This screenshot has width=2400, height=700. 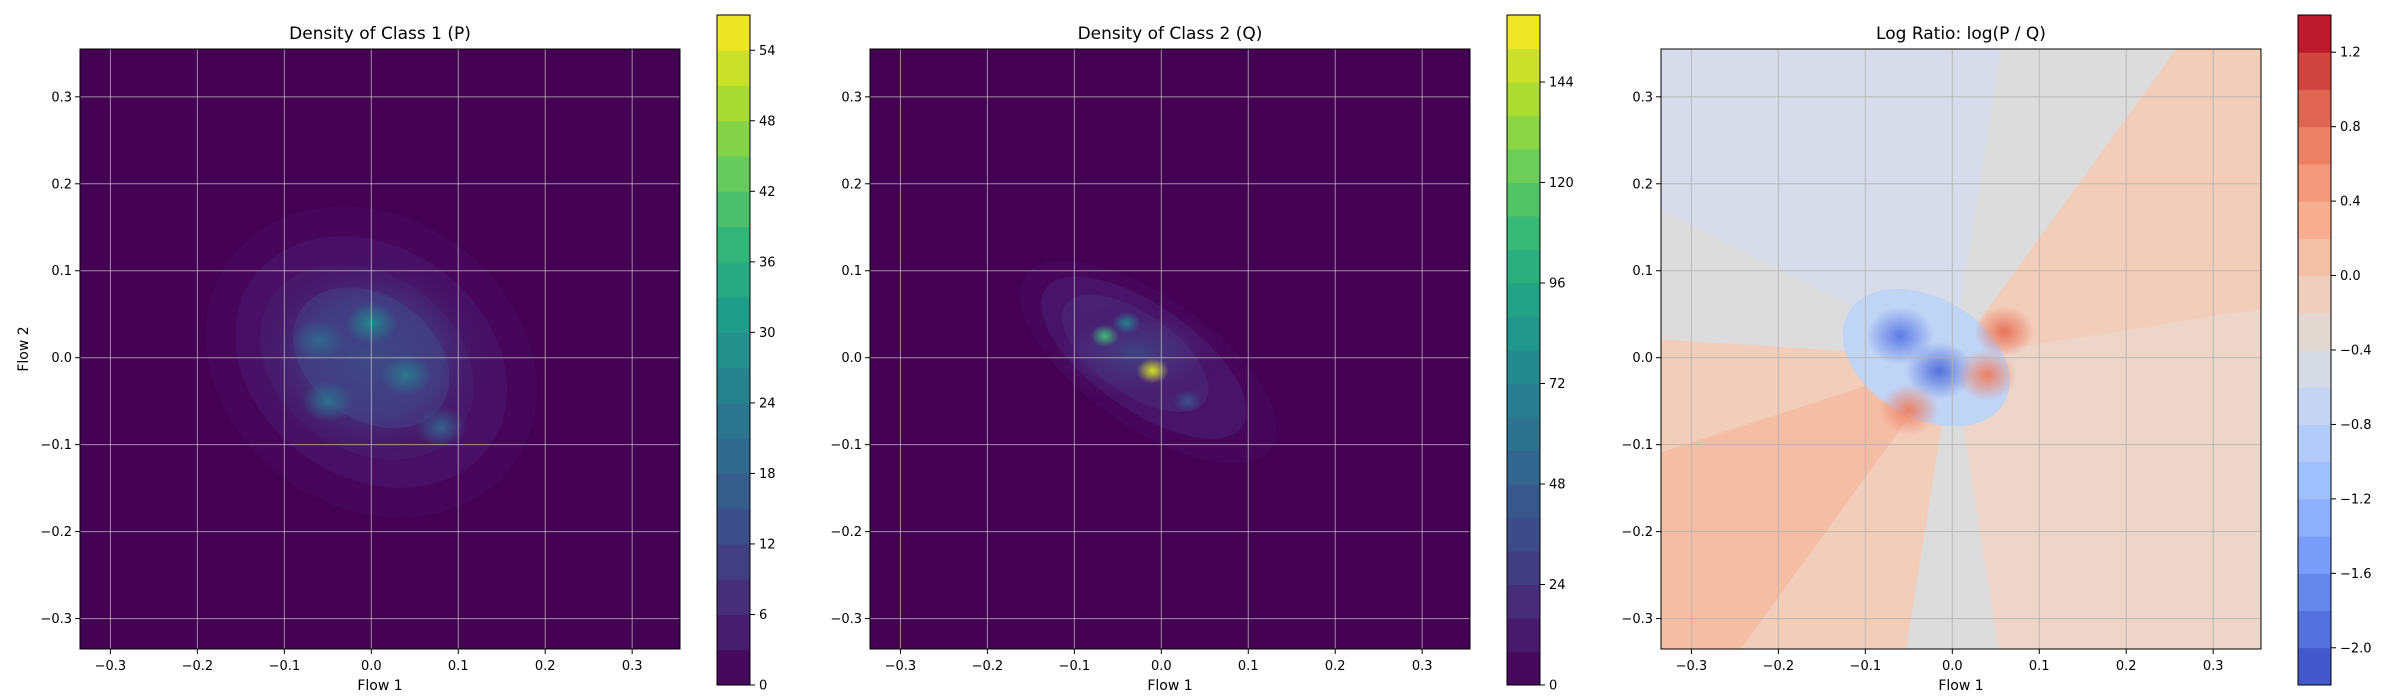 What do you see at coordinates (767, 192) in the screenshot?
I see `colorbar-tick-label: 42` at bounding box center [767, 192].